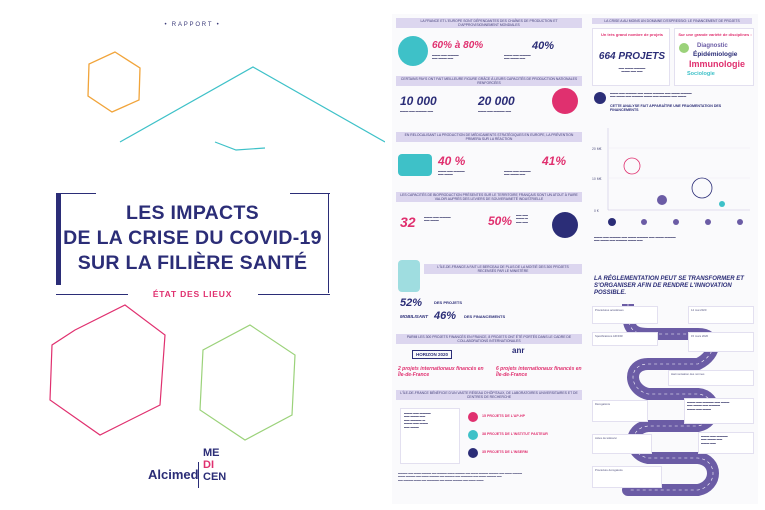 The width and height of the screenshot is (765, 510). What do you see at coordinates (411, 303) in the screenshot?
I see `stat-52: 52%` at bounding box center [411, 303].